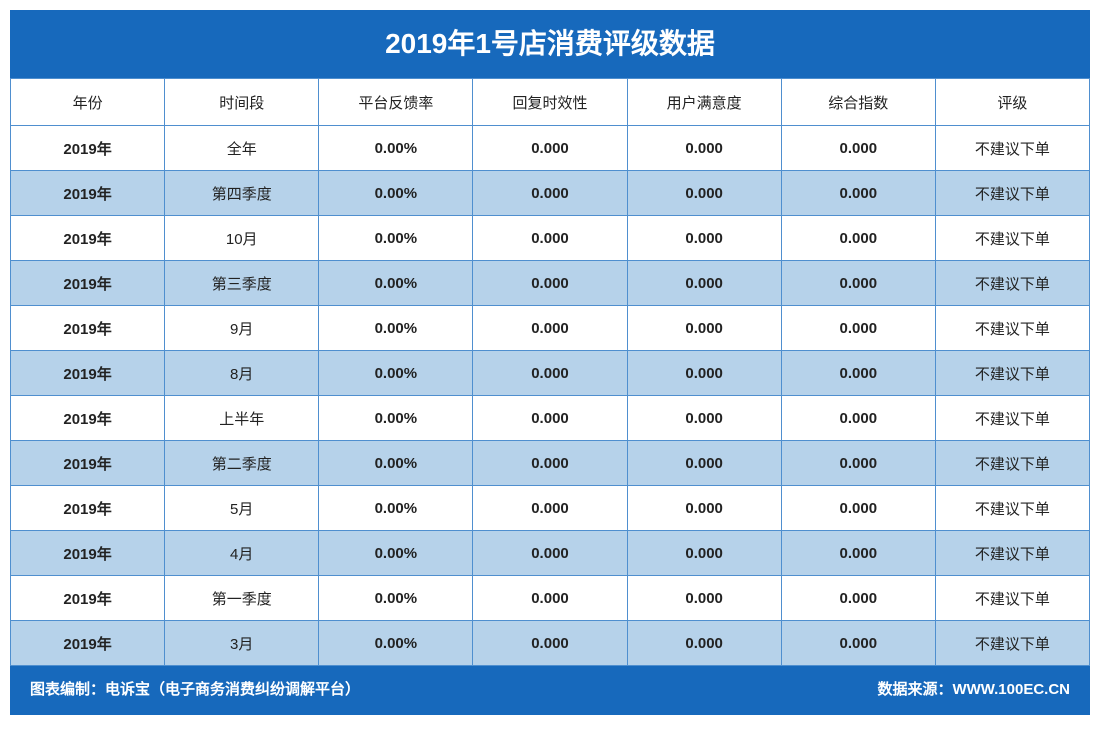 The image size is (1100, 746). What do you see at coordinates (242, 553) in the screenshot?
I see `table-cell: 4月` at bounding box center [242, 553].